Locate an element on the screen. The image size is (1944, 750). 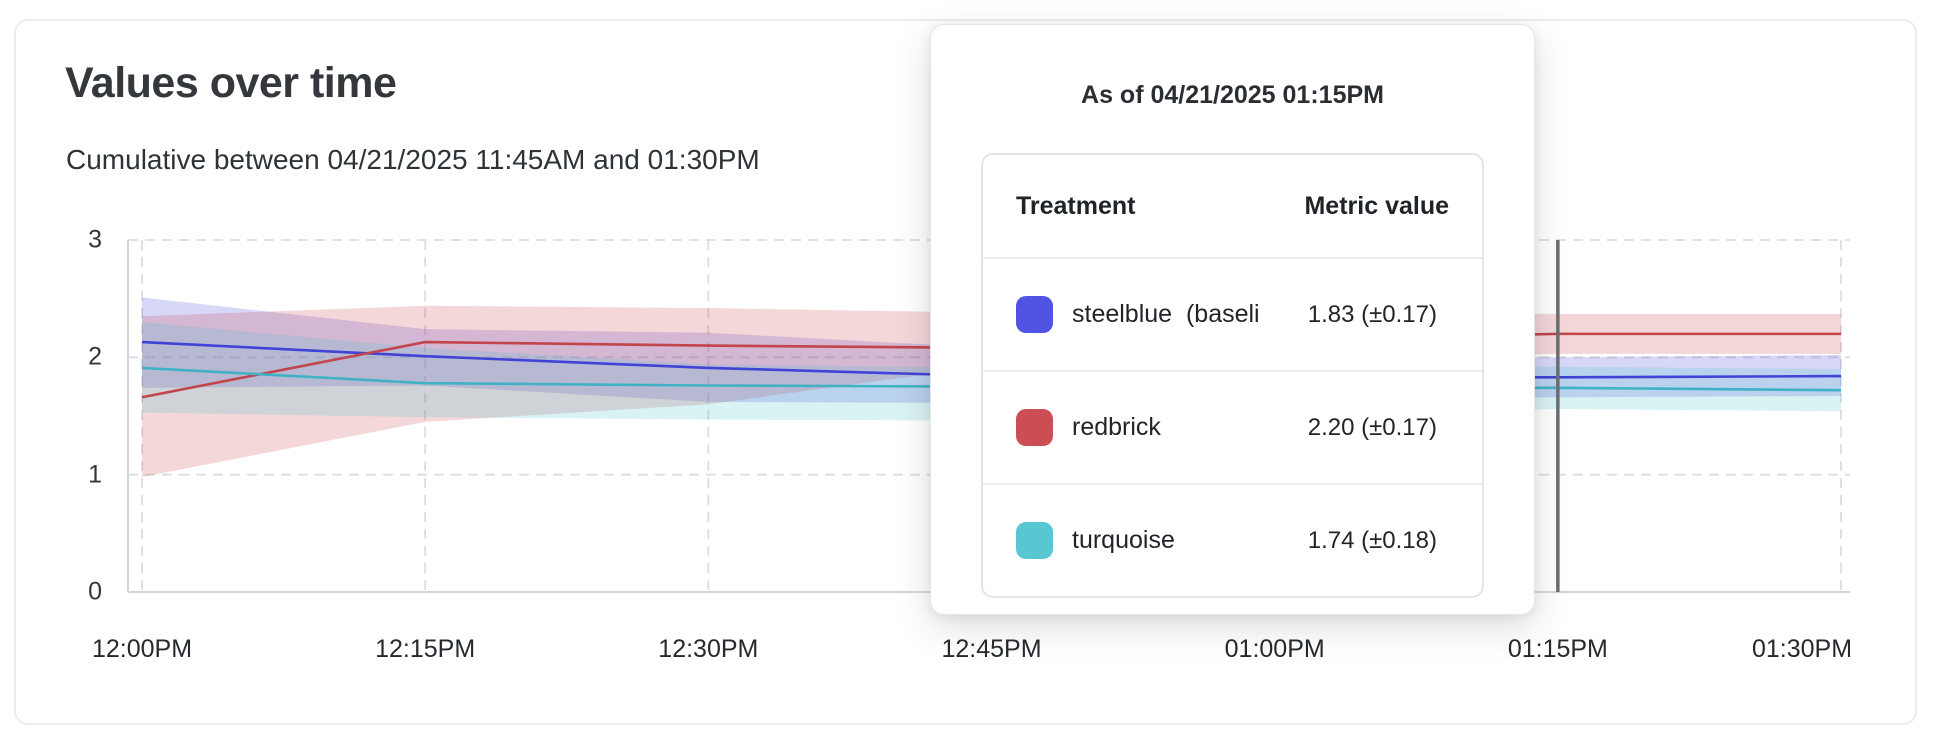
x-tick-label: 01:30PM is located at coordinates (1802, 649).